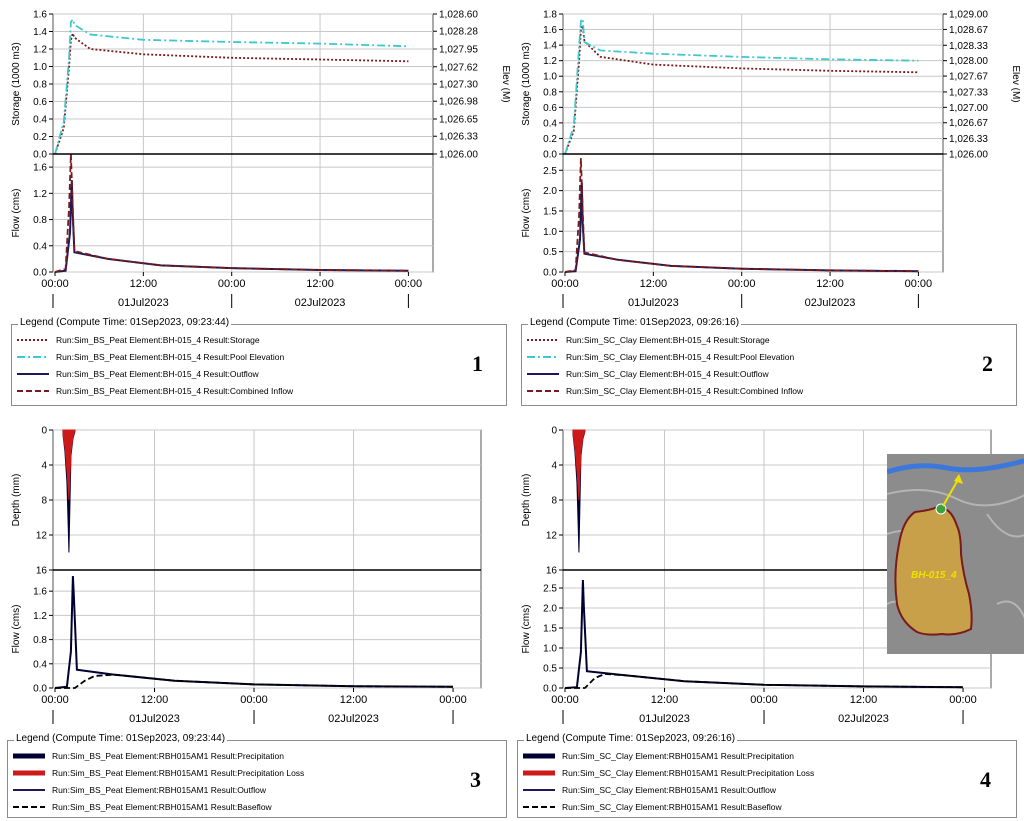 The width and height of the screenshot is (1024, 821). I want to click on panel-4-number: 4, so click(985, 779).